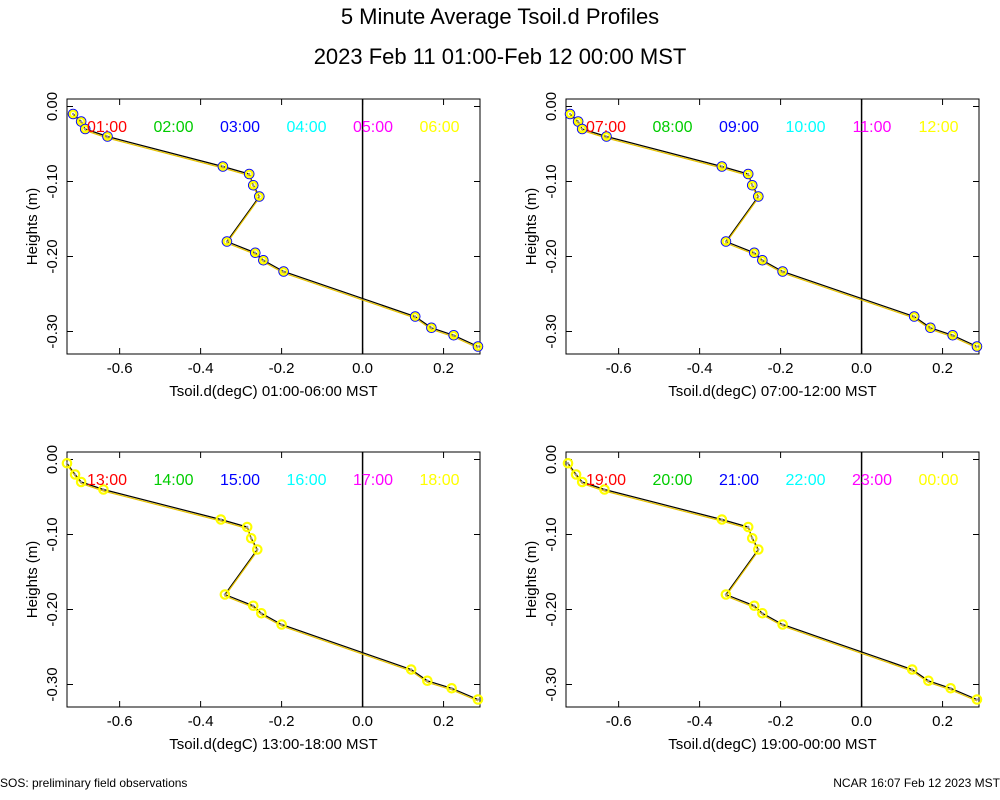 Image resolution: width=1000 pixels, height=800 pixels. What do you see at coordinates (672, 127) in the screenshot?
I see `legend-label: 08:00` at bounding box center [672, 127].